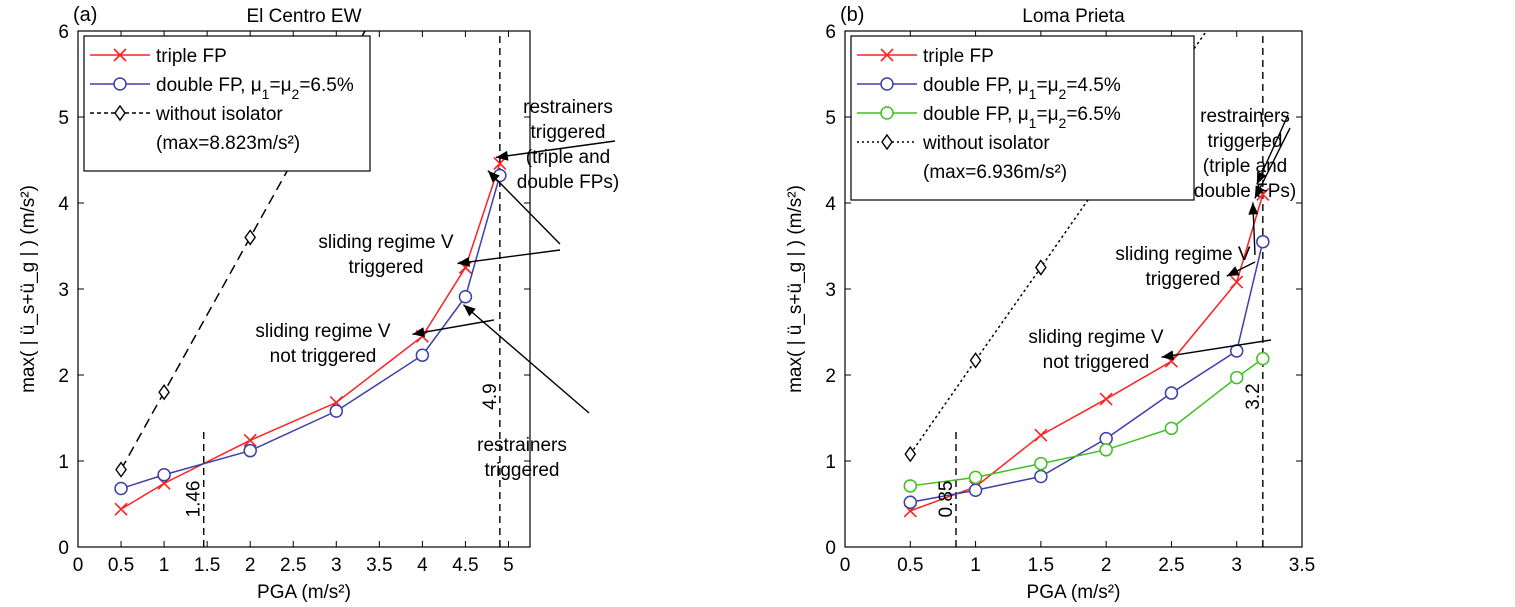 The width and height of the screenshot is (1515, 607). What do you see at coordinates (830, 376) in the screenshot?
I see `y-tick-label: 2` at bounding box center [830, 376].